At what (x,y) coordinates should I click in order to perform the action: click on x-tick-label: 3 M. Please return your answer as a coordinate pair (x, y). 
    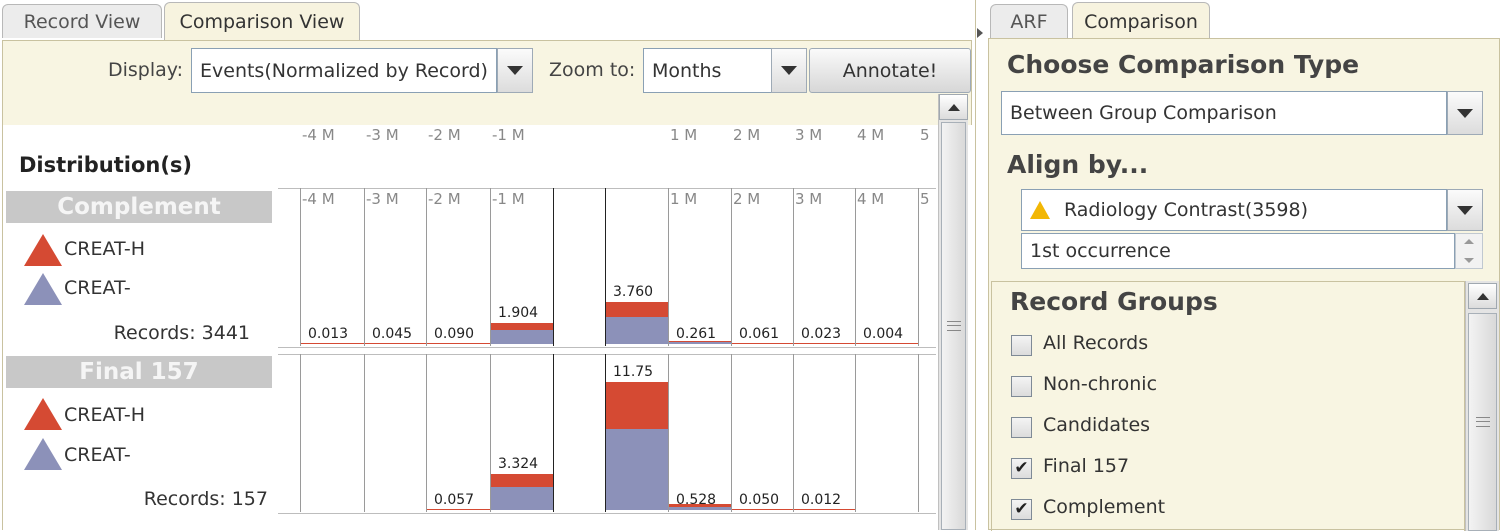
    Looking at the image, I should click on (809, 199).